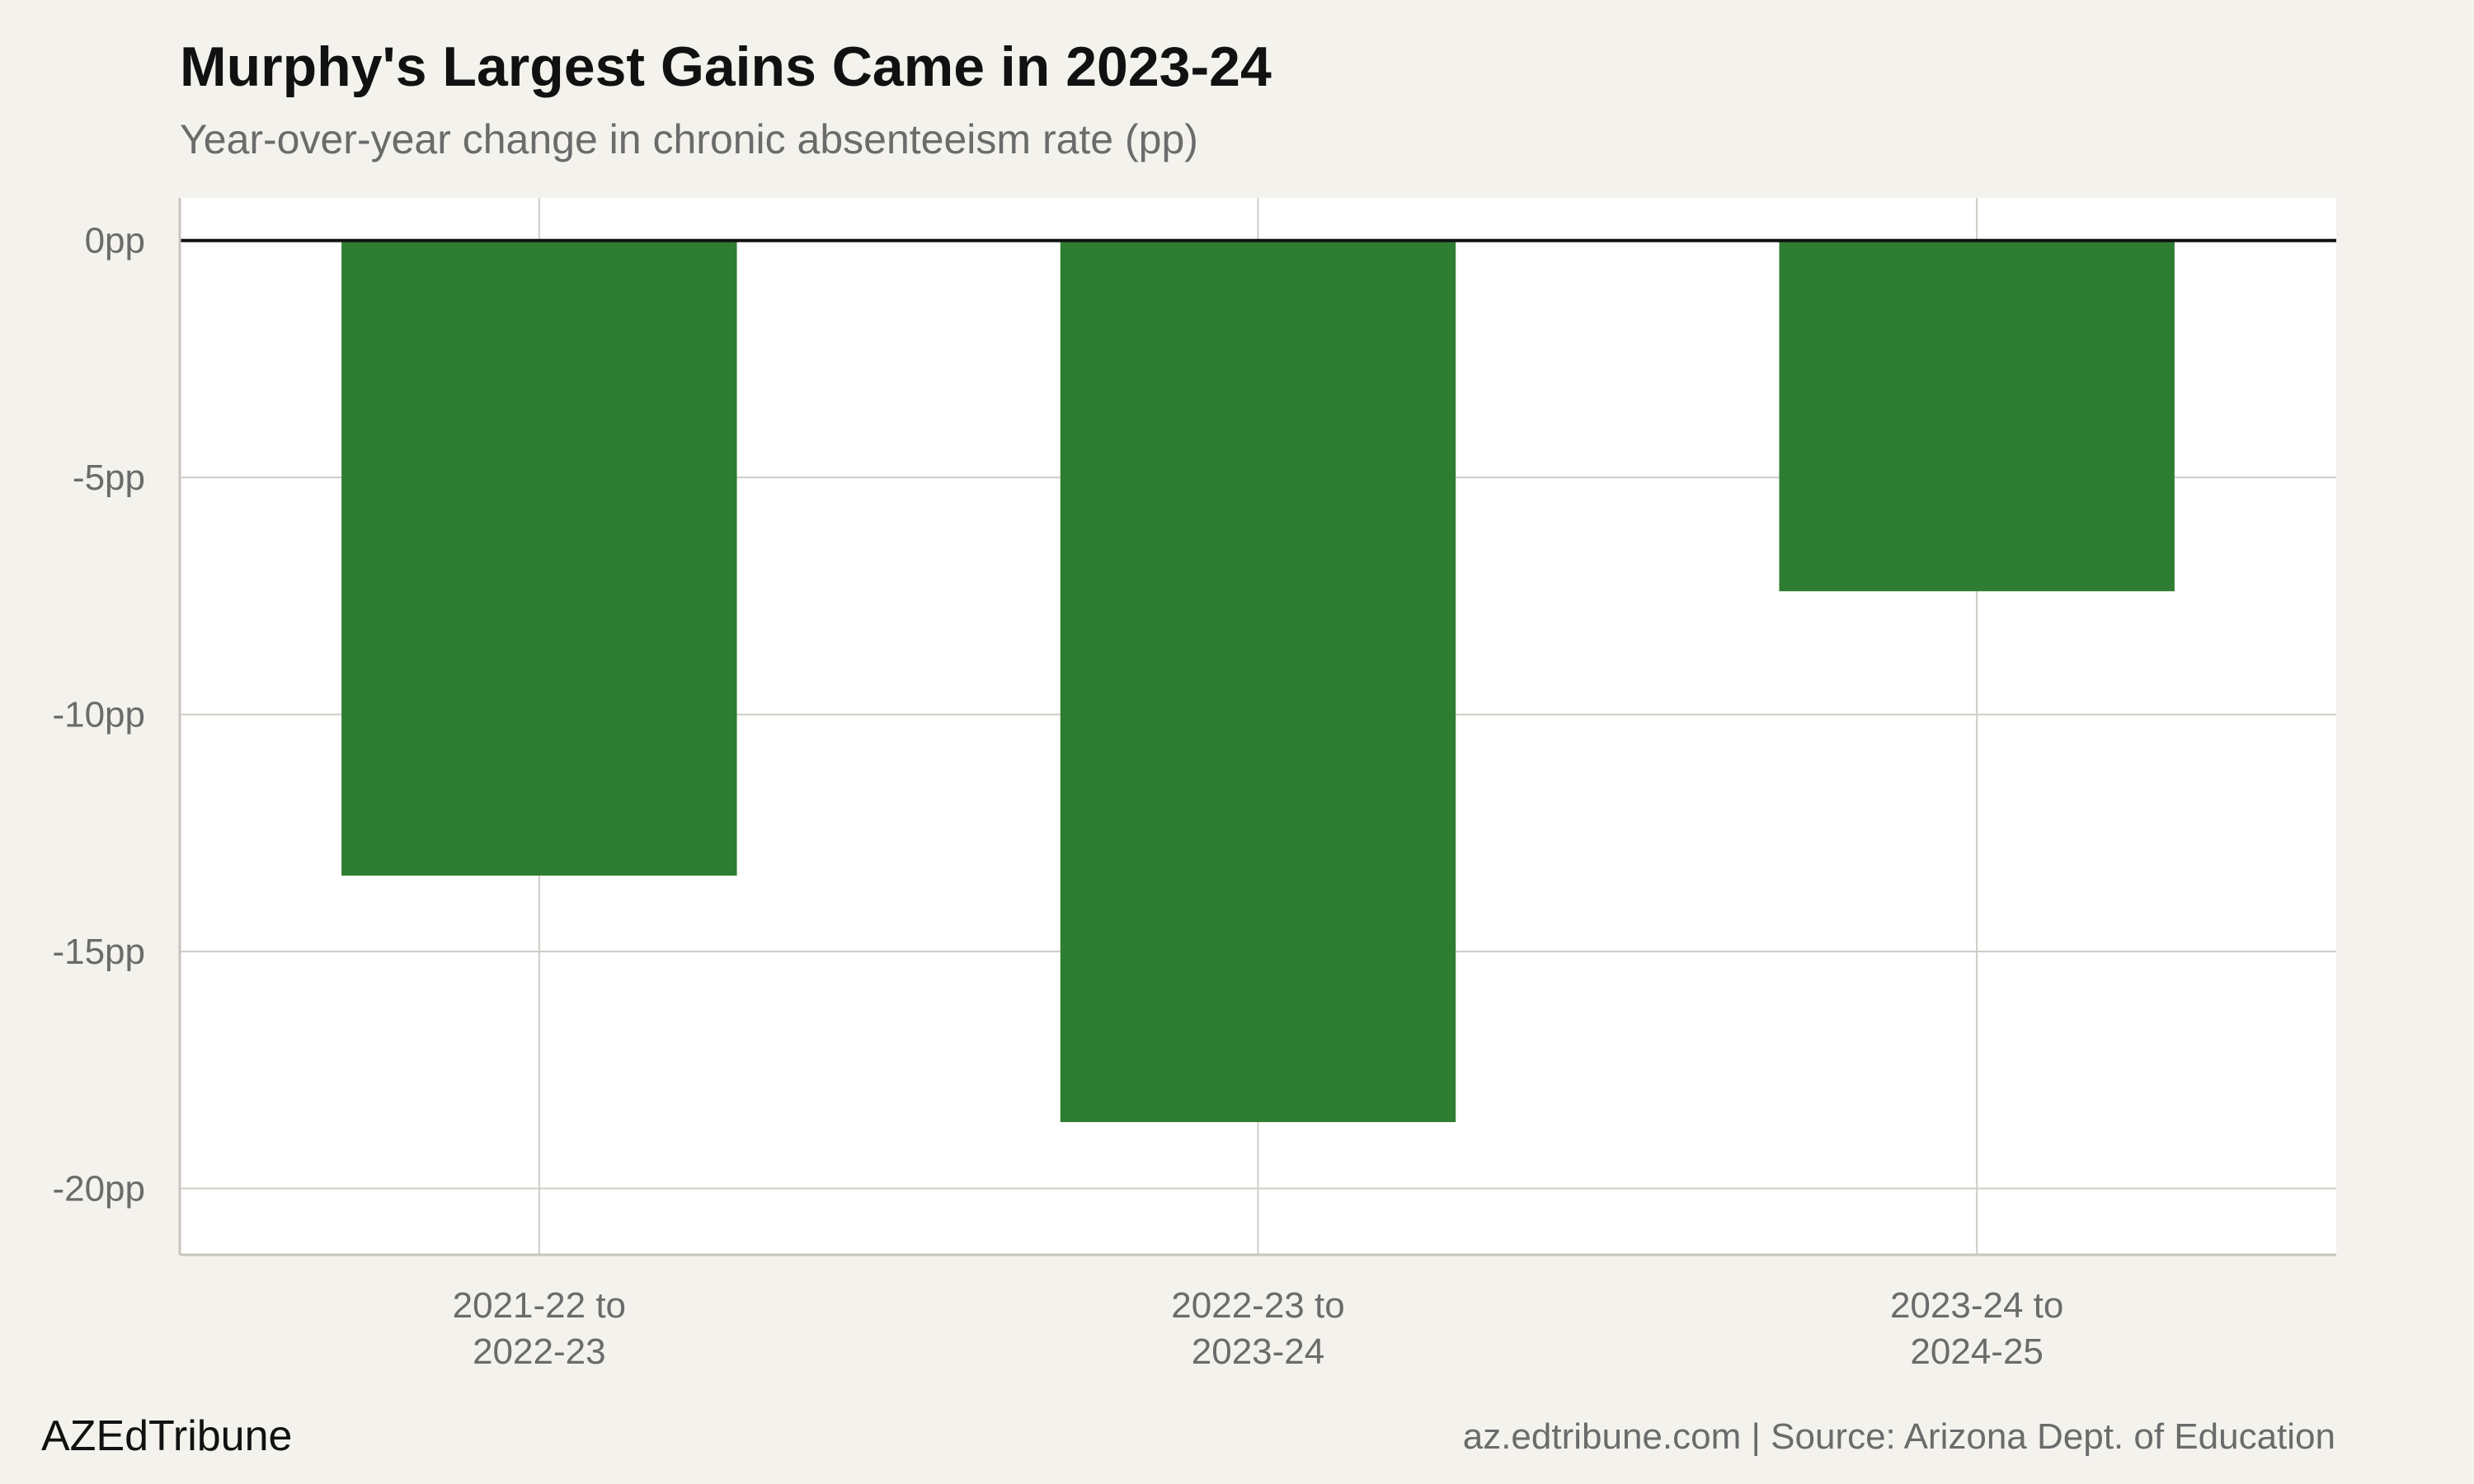 Image resolution: width=2474 pixels, height=1484 pixels. What do you see at coordinates (98, 1189) in the screenshot?
I see `y-tick-label: -20pp` at bounding box center [98, 1189].